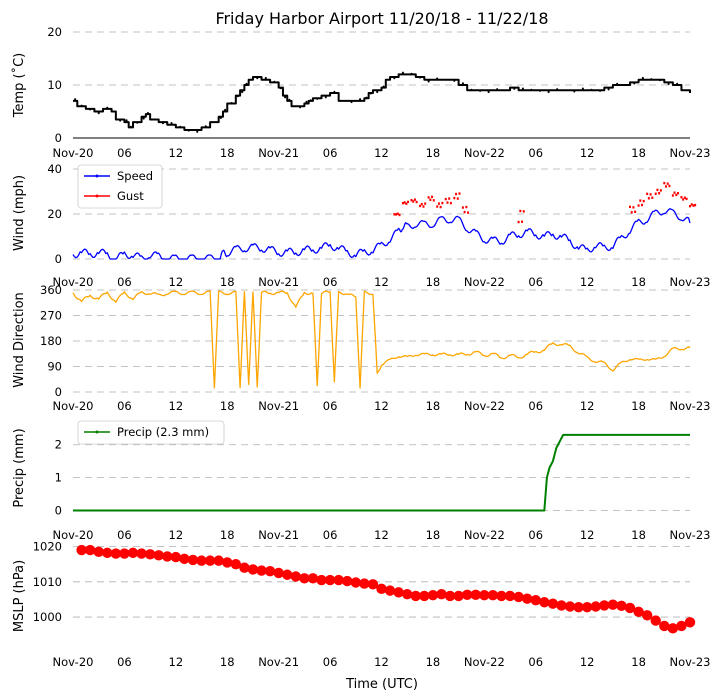 The height and width of the screenshot is (700, 722). I want to click on precip-series-precip-2-3-mm, so click(381, 472).